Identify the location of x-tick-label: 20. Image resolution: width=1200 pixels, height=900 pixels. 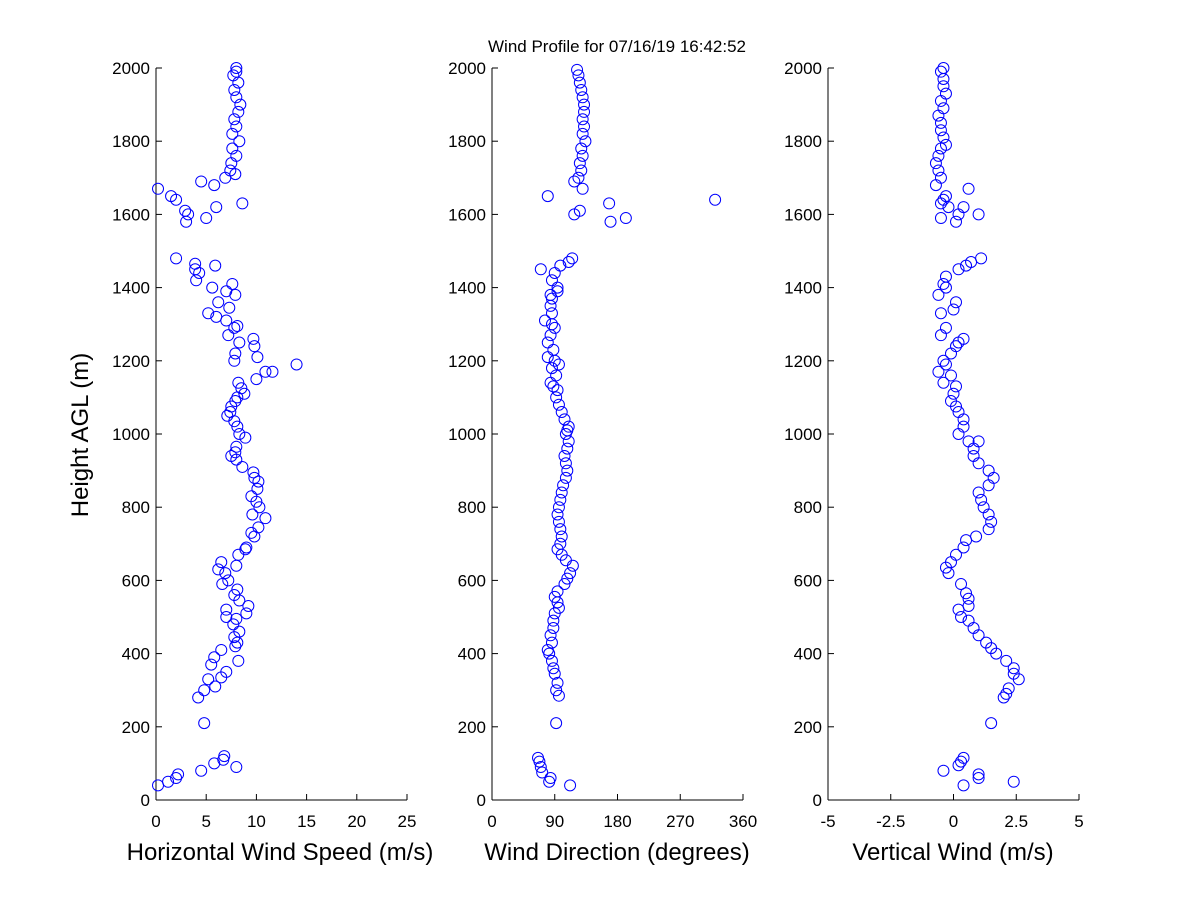
(356, 821).